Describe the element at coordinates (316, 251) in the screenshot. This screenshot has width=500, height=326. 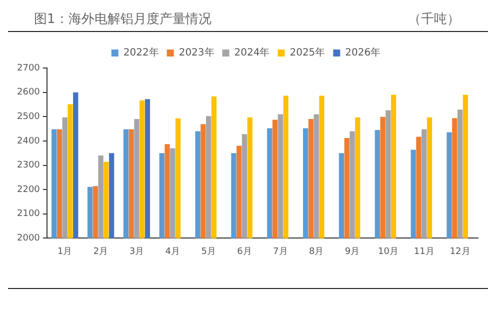
I see `x-tick-label: 8月` at that location.